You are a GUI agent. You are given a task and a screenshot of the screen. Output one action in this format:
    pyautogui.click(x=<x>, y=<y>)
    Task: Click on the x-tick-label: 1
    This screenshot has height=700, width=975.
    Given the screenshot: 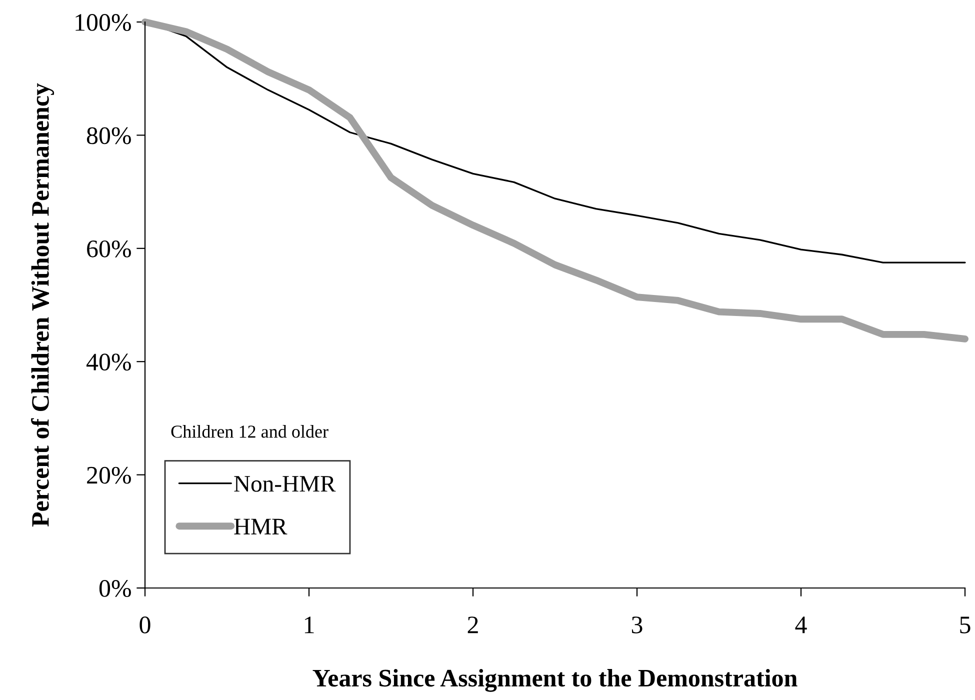 What is the action you would take?
    pyautogui.click(x=309, y=625)
    